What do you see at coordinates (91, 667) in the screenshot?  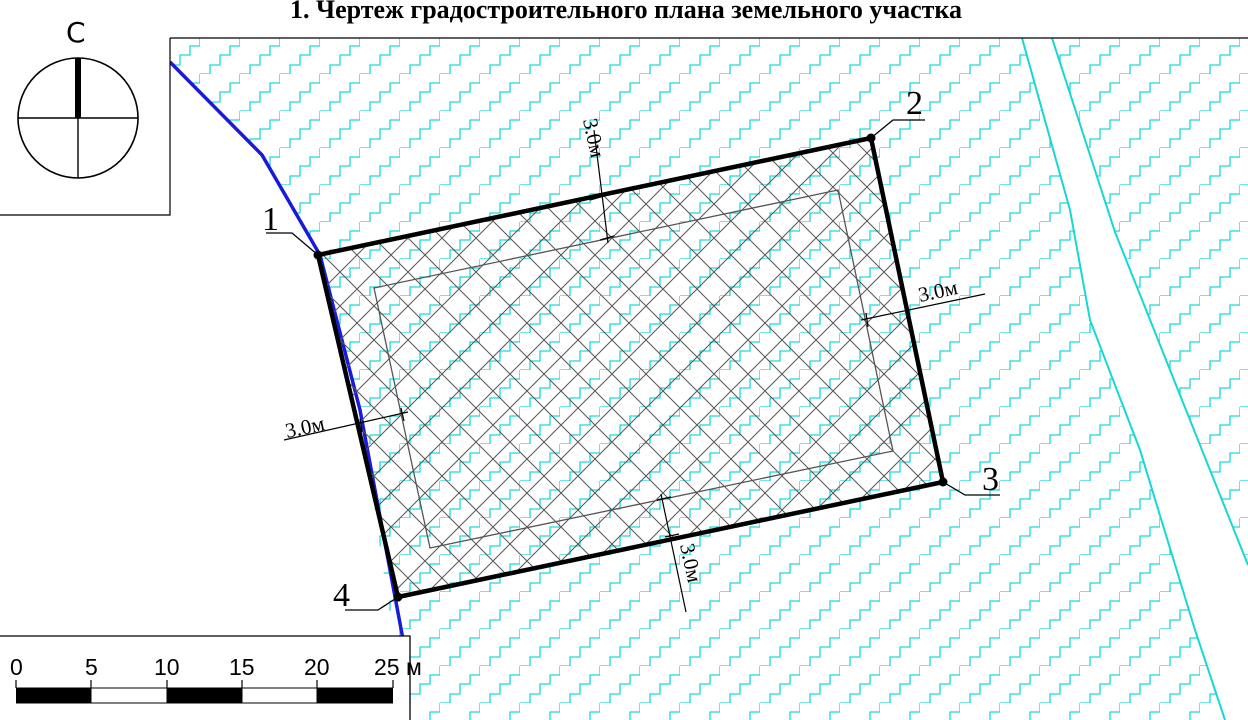 I see `scale-tick-5: 5` at bounding box center [91, 667].